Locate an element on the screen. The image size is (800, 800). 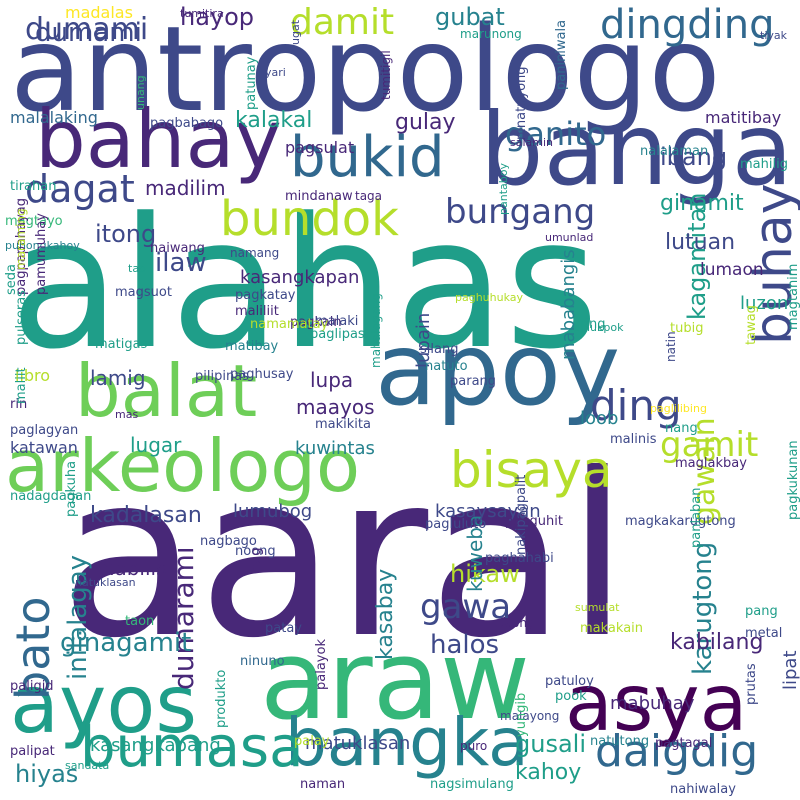
word-unang: unang is located at coordinates (140, 92).